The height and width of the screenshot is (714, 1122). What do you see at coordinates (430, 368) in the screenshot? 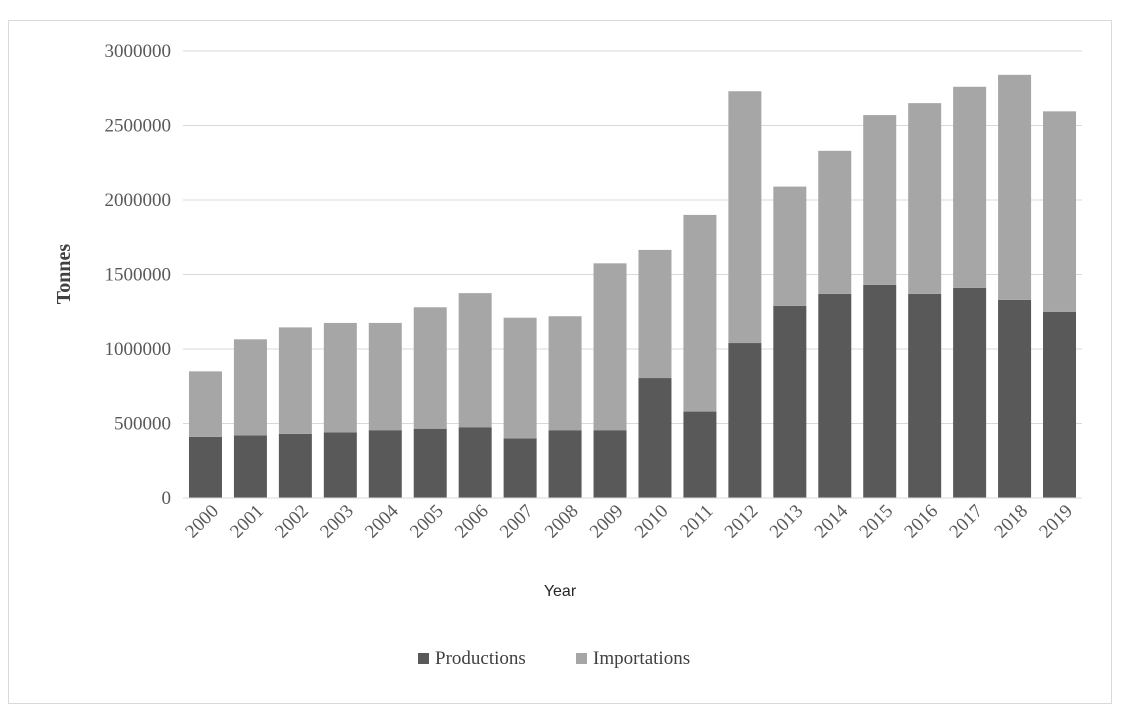
I see `bar-importations-2005` at bounding box center [430, 368].